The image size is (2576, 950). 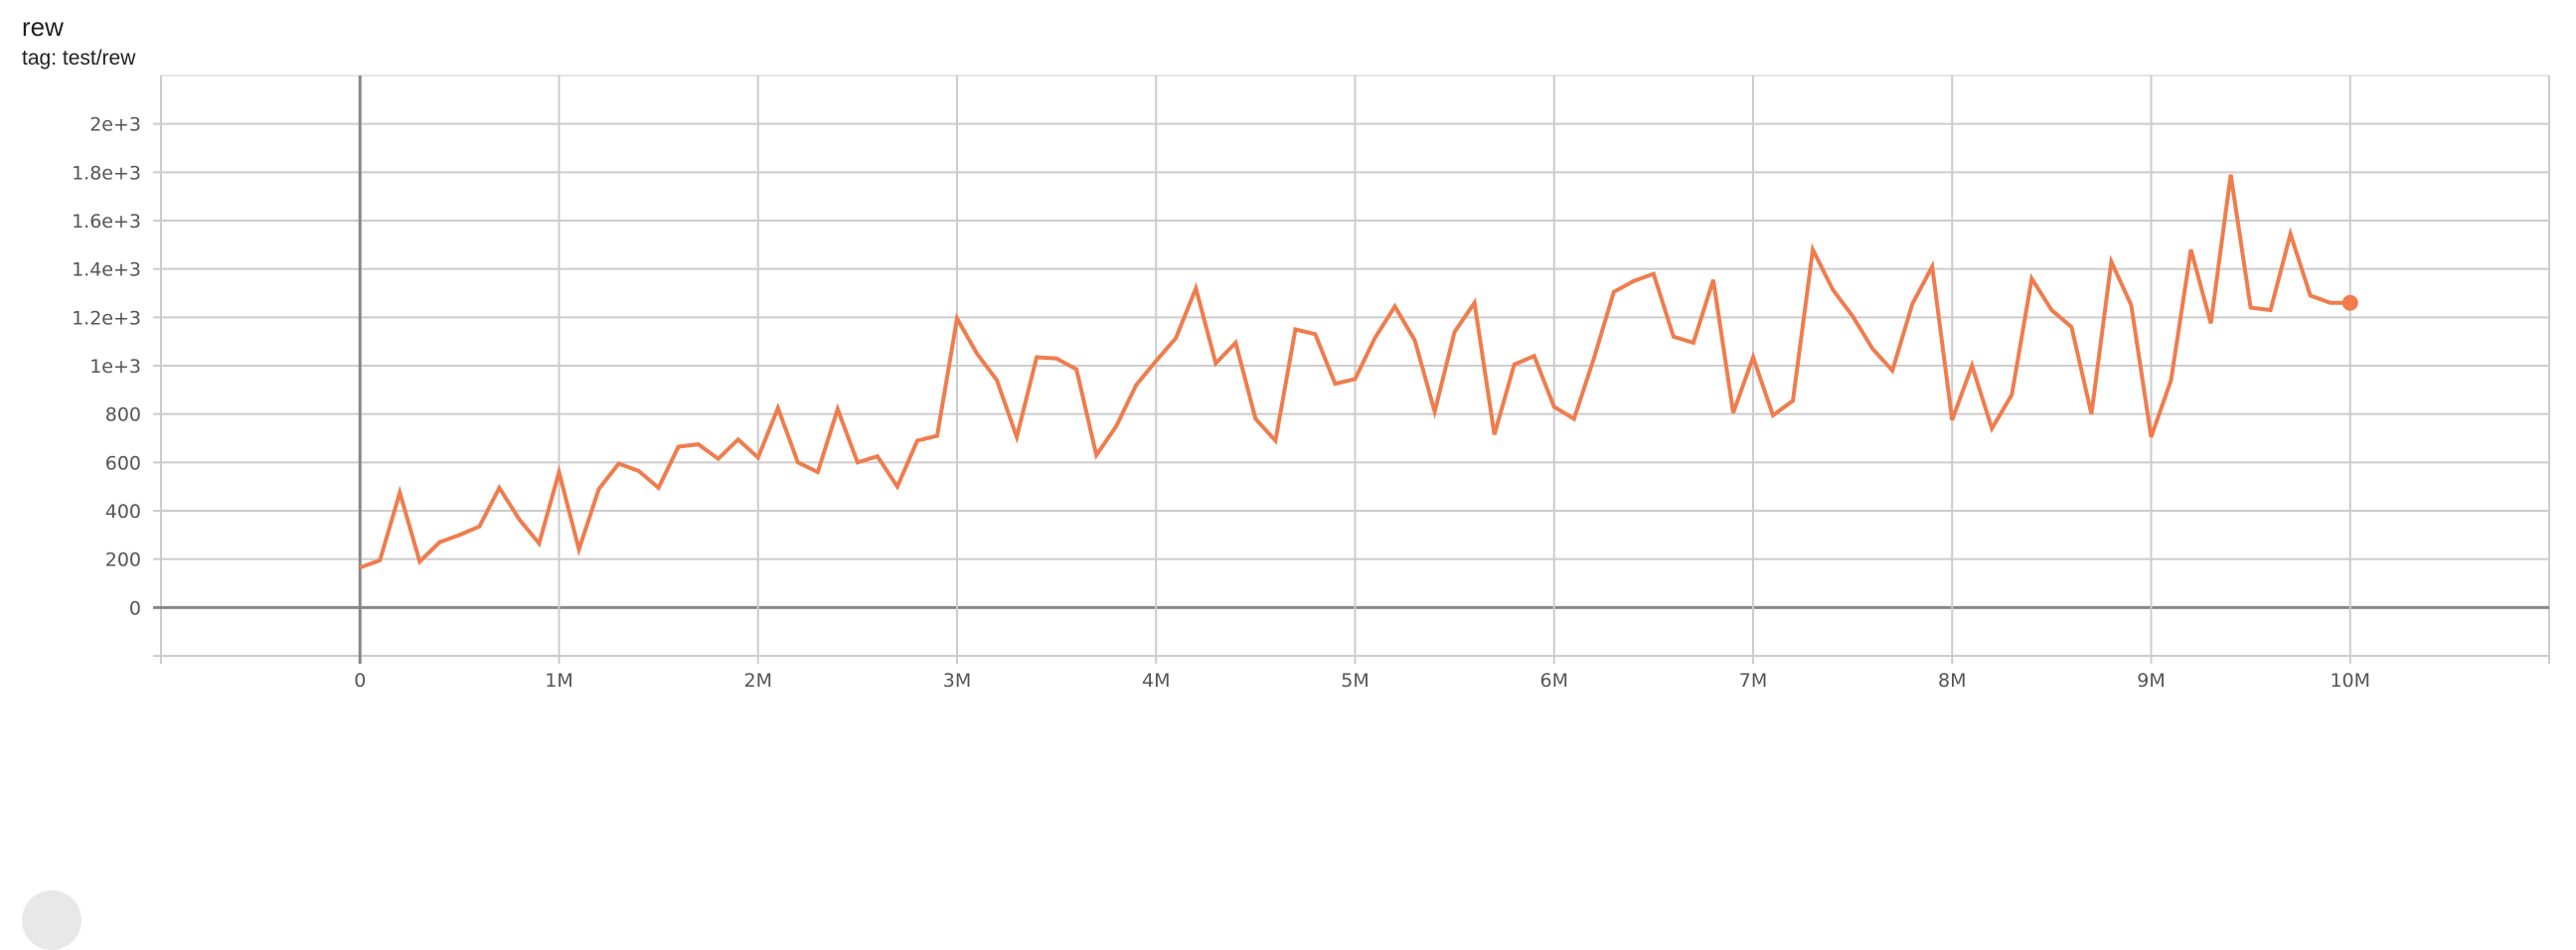 What do you see at coordinates (115, 367) in the screenshot?
I see `y-tick-label: 1e+3` at bounding box center [115, 367].